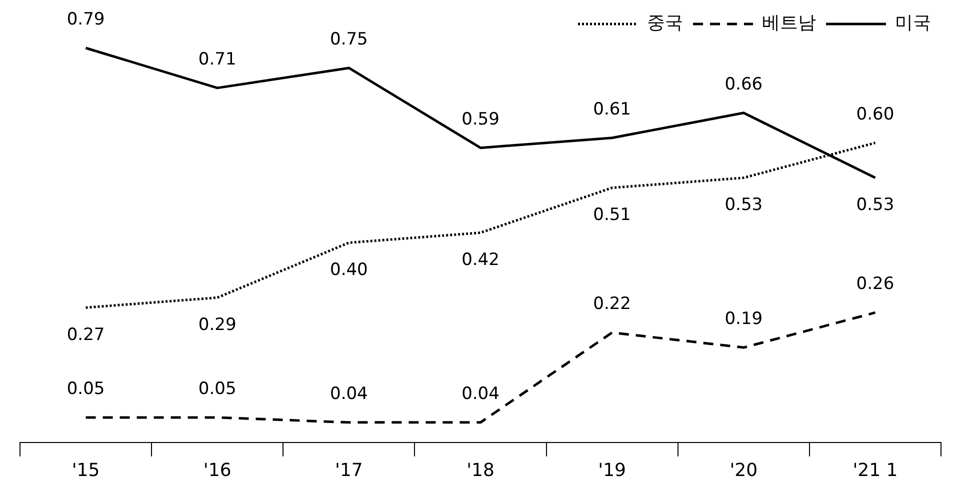 This screenshot has height=491, width=971. I want to click on data-label: 0.59, so click(481, 119).